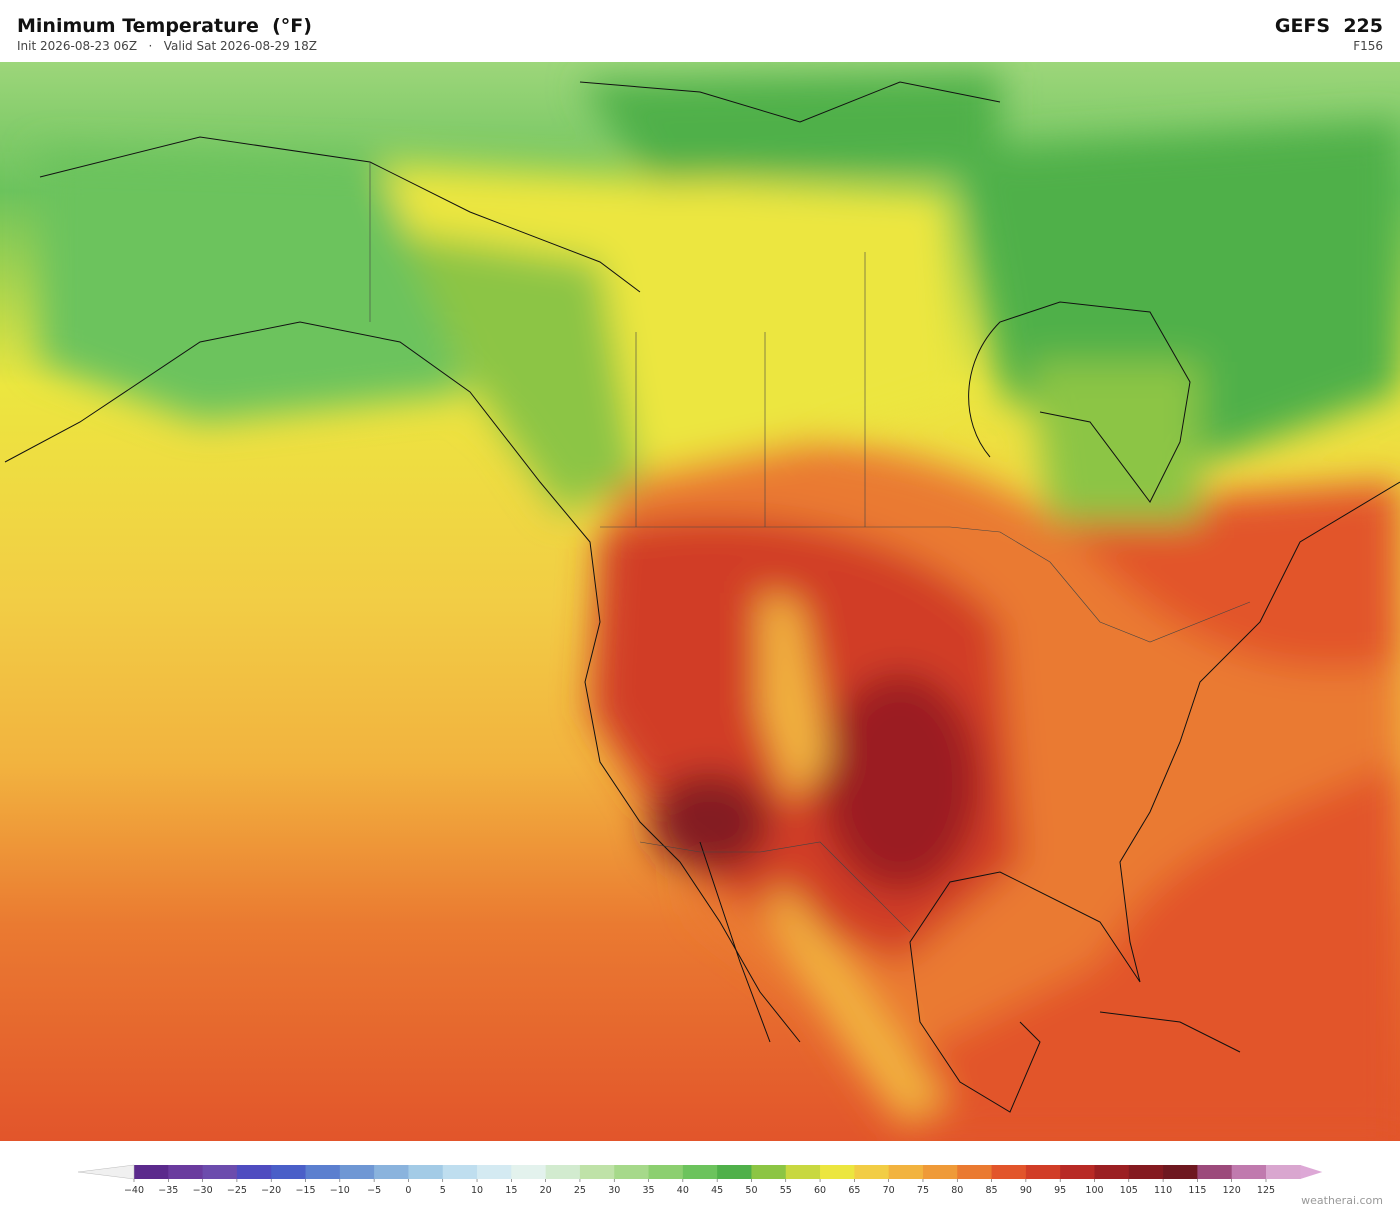  Describe the element at coordinates (820, 1190) in the screenshot. I see `tick-label: 60` at that location.